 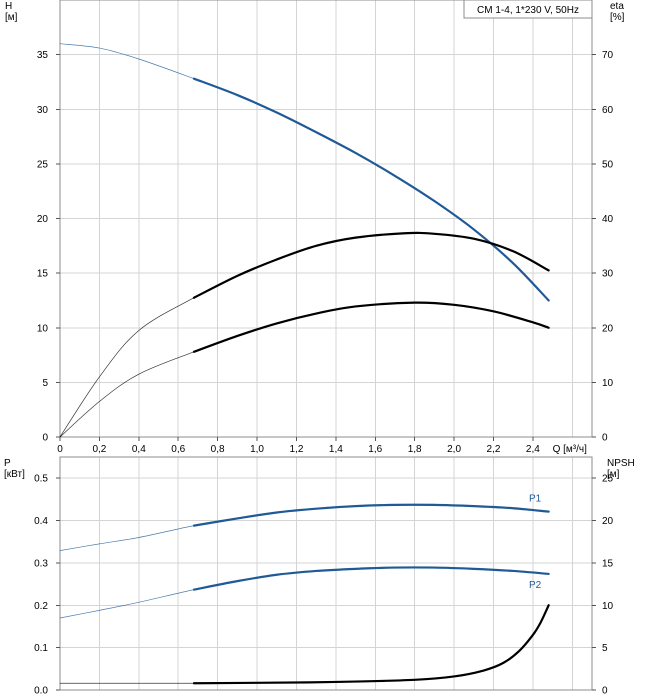 What do you see at coordinates (41, 479) in the screenshot?
I see `y-tick-label: 0.5` at bounding box center [41, 479].